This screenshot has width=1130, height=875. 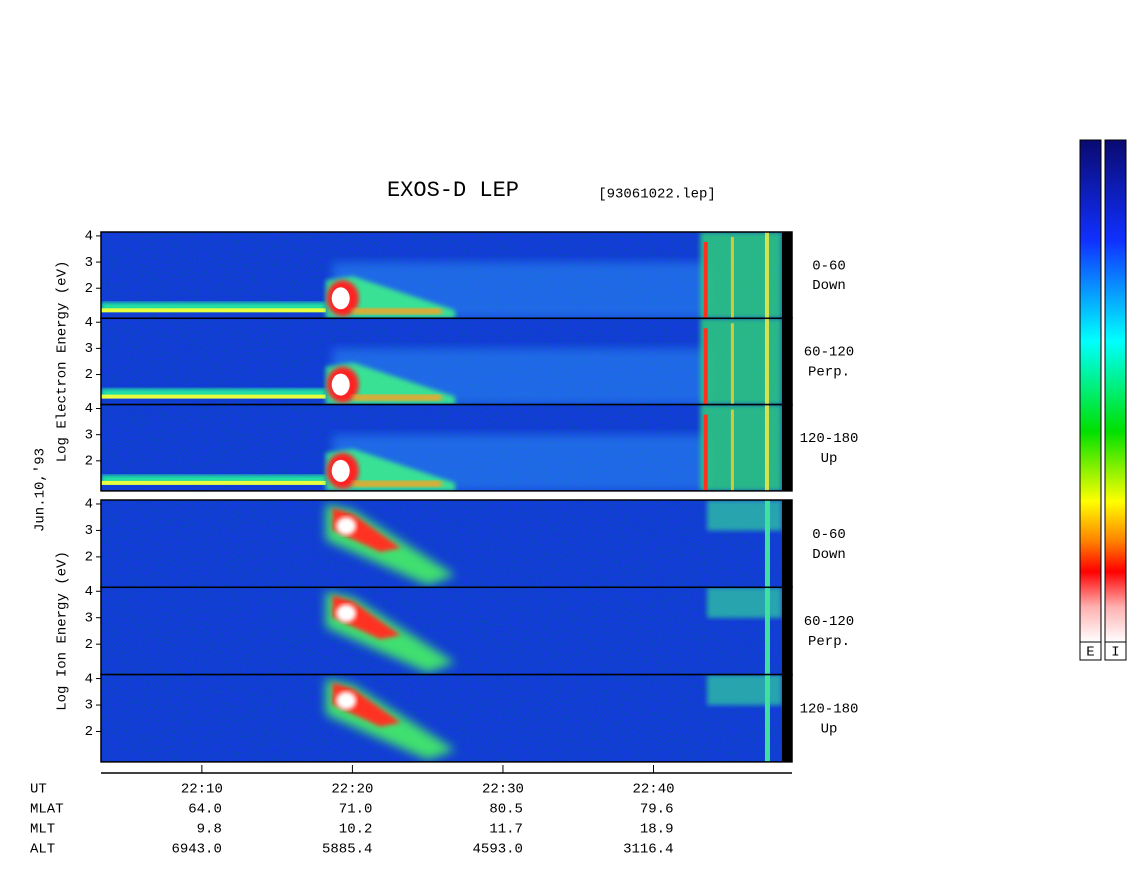 What do you see at coordinates (498, 850) in the screenshot?
I see `orbit-value: 4593.0` at bounding box center [498, 850].